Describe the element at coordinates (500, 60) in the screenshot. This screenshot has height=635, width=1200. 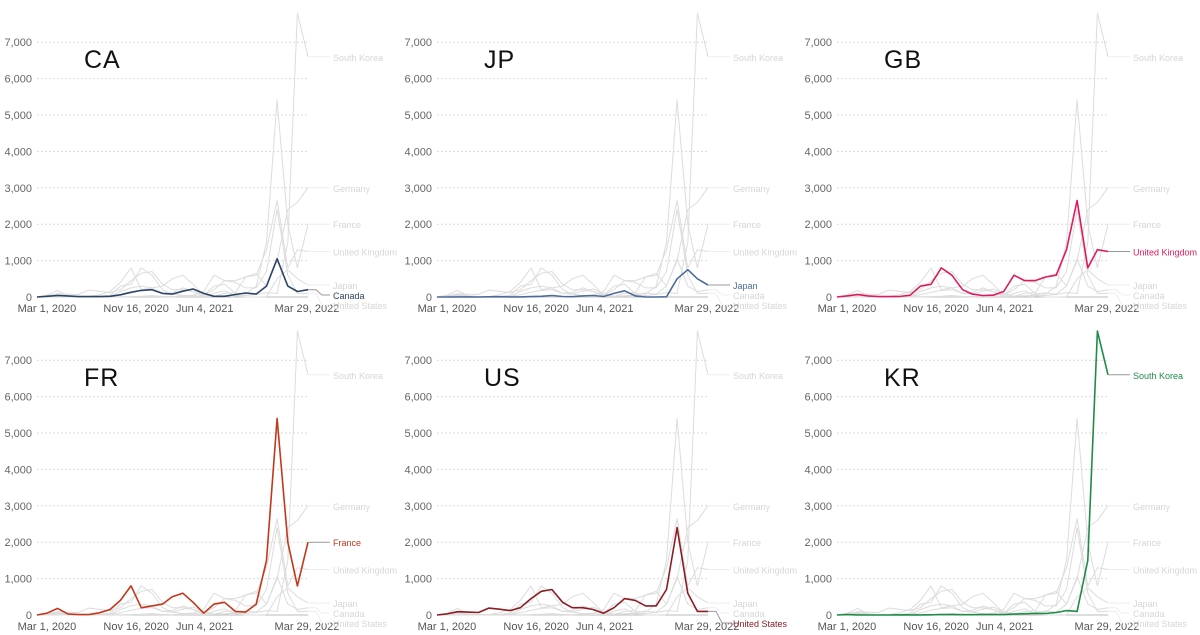
I see `panel-country-code: JP` at that location.